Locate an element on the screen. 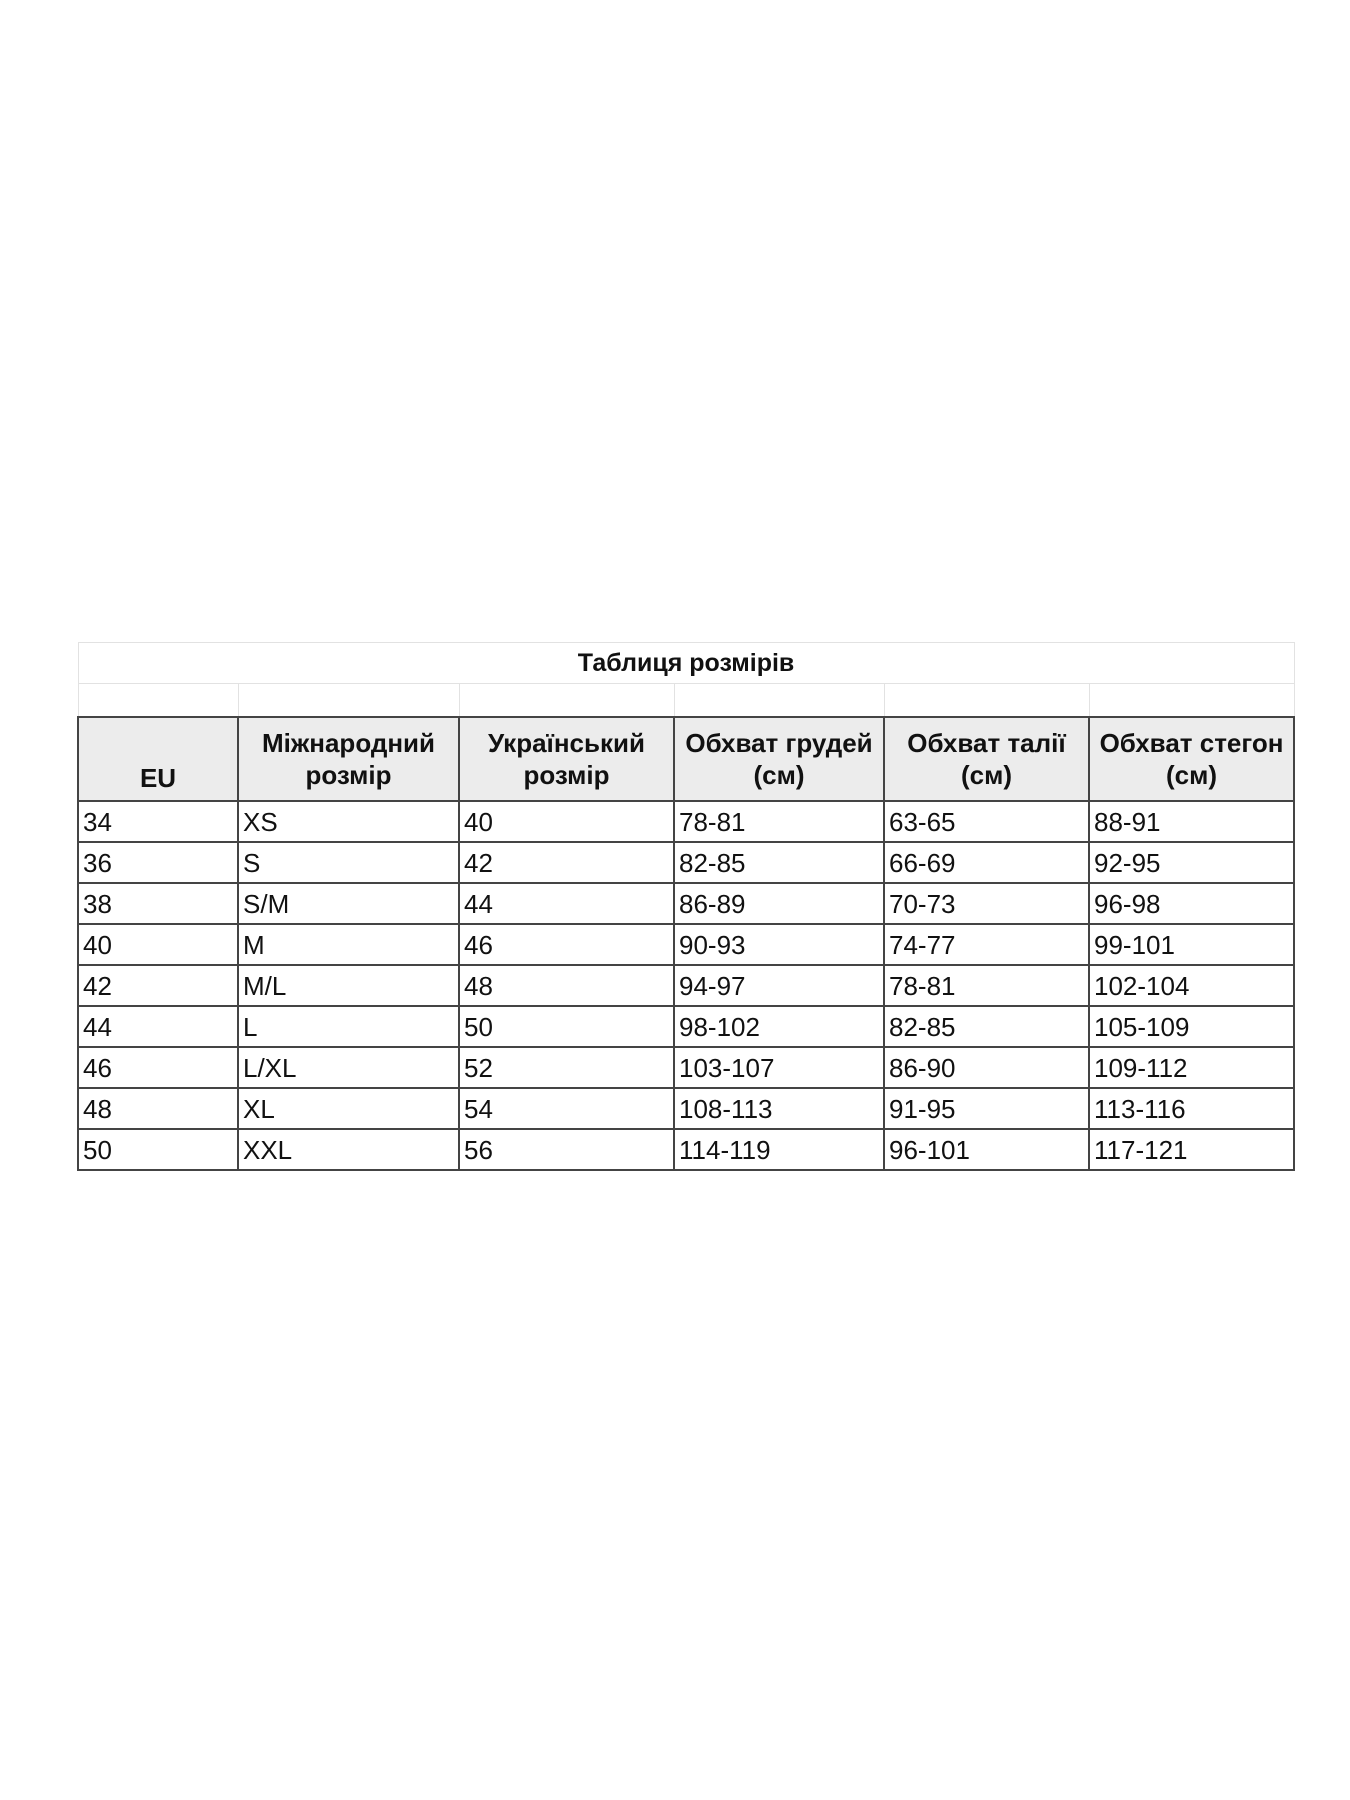 This screenshot has height=1800, width=1350. blank-row is located at coordinates (686, 700).